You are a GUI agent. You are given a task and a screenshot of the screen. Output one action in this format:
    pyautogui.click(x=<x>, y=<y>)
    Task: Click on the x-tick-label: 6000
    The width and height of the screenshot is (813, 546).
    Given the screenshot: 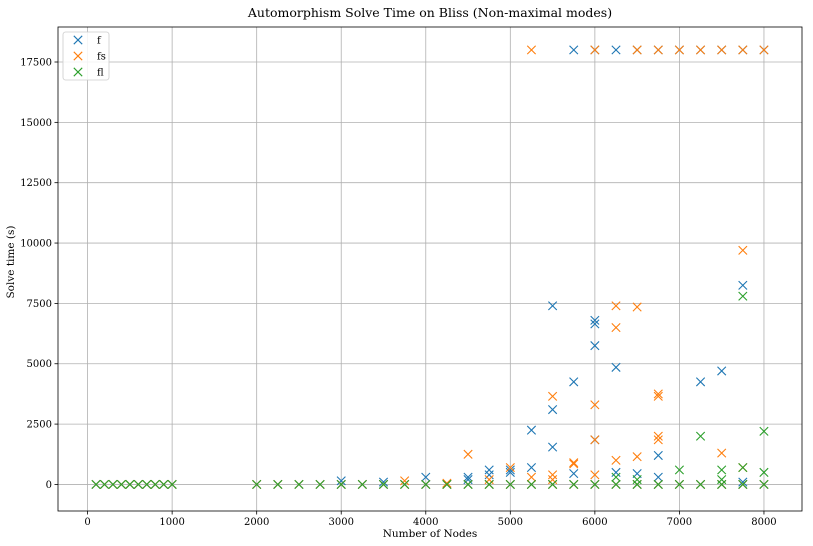 What is the action you would take?
    pyautogui.click(x=594, y=522)
    